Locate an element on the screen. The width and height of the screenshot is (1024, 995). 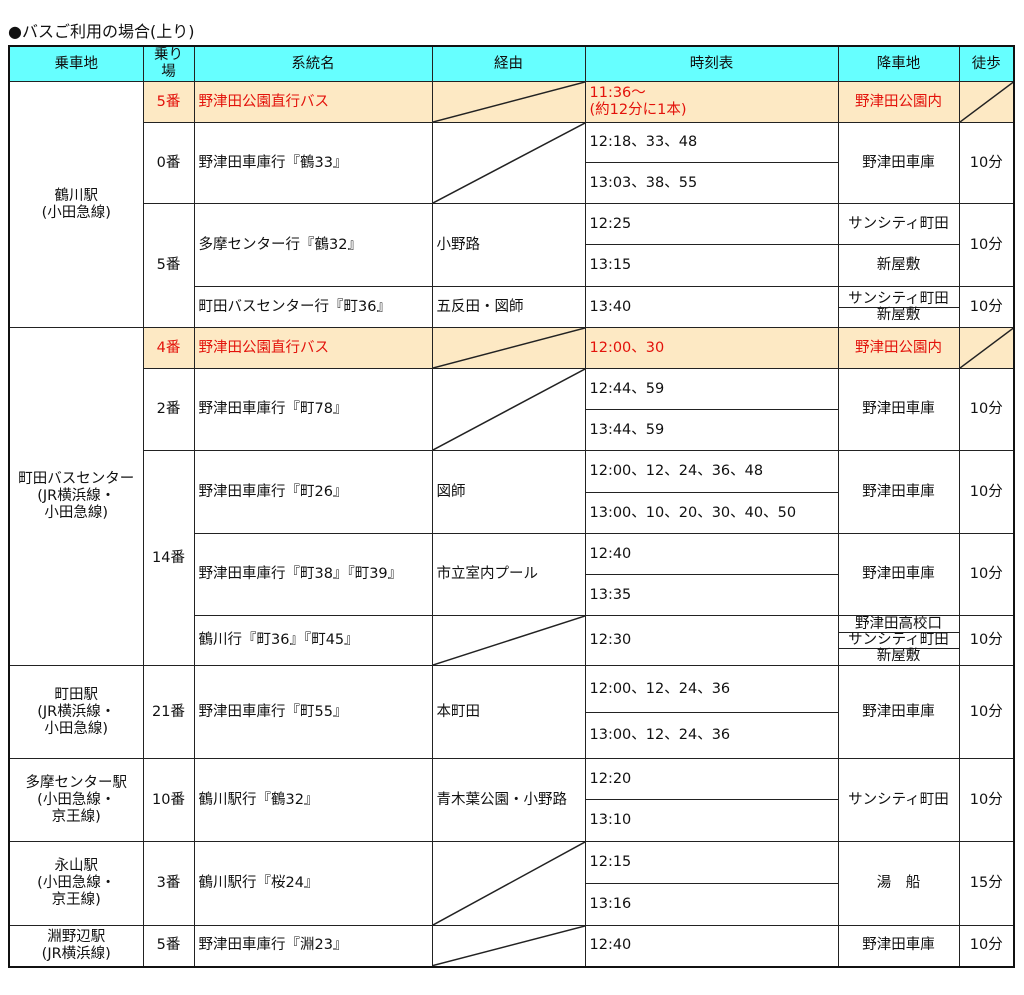
station-cell: 永山駅 (小田急線・ 京王線) is located at coordinates (76, 883).